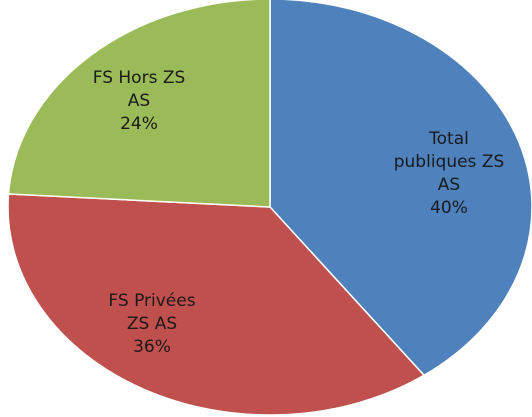 The image size is (532, 417). I want to click on slice-label: FS Privées ZS AS 36%, so click(152, 324).